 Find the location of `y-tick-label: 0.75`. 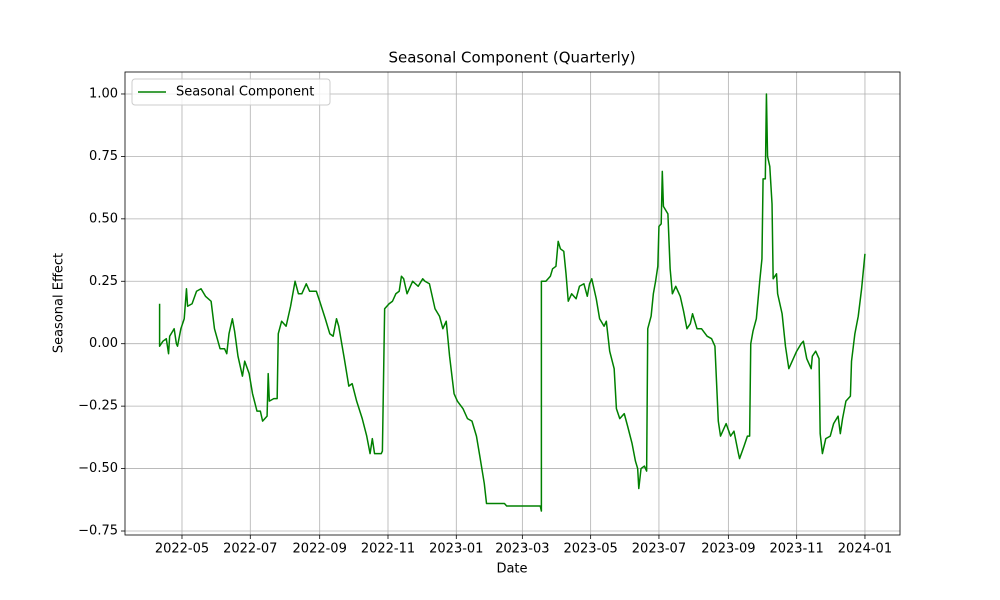

y-tick-label: 0.75 is located at coordinates (103, 156).